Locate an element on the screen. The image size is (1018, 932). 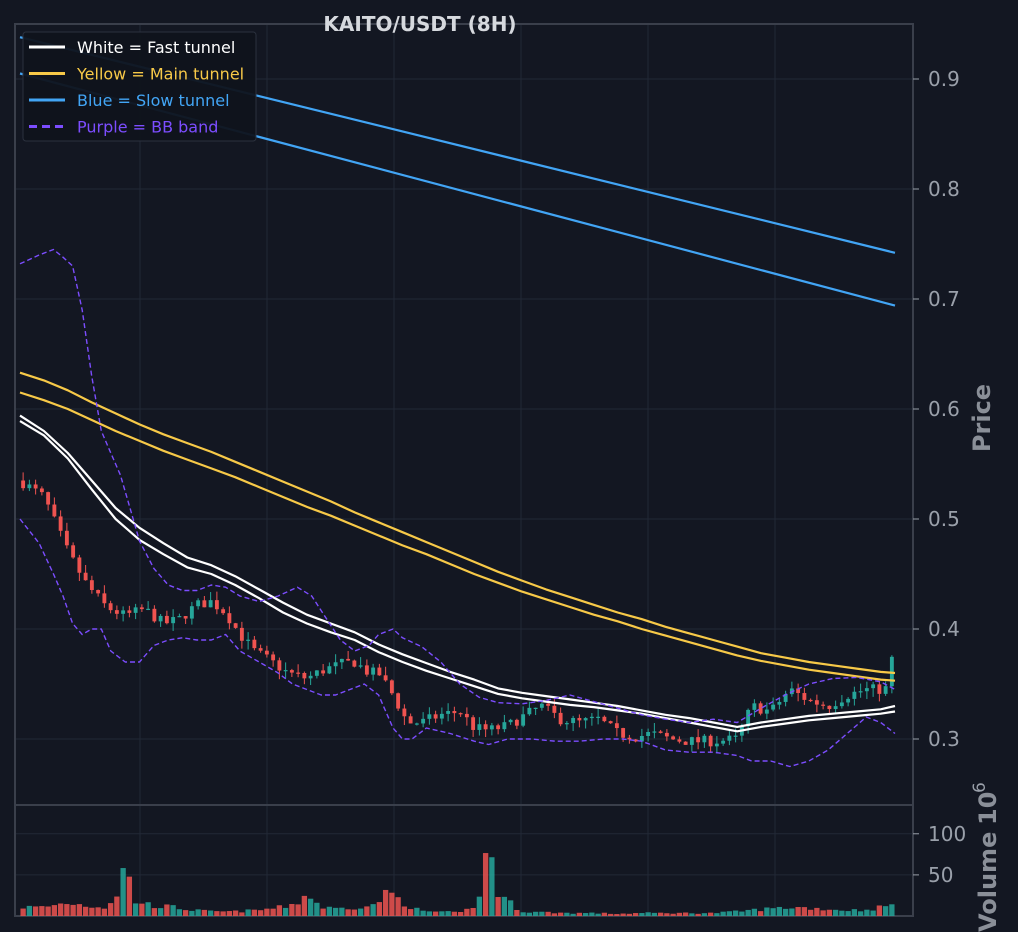
volume-multiplier-base: 10 is located at coordinates (988, 808).